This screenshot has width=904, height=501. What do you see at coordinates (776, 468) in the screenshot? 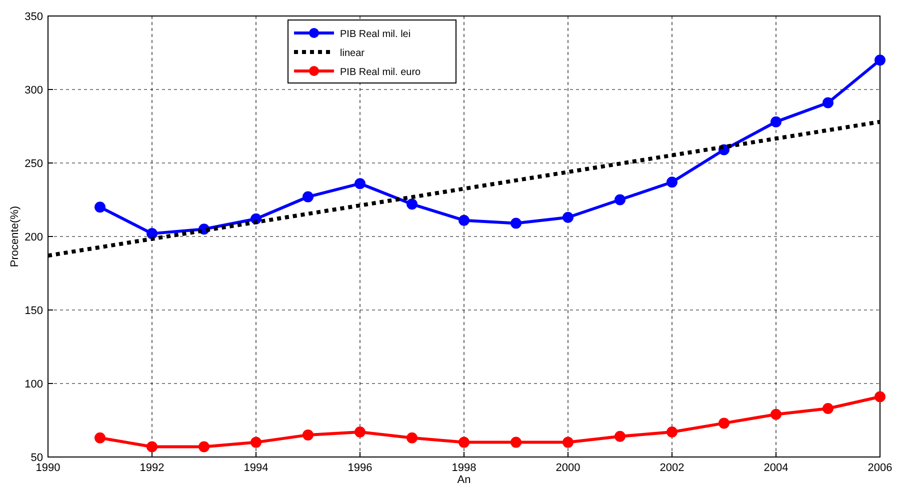
I see `x-tick-label: 2004` at bounding box center [776, 468].